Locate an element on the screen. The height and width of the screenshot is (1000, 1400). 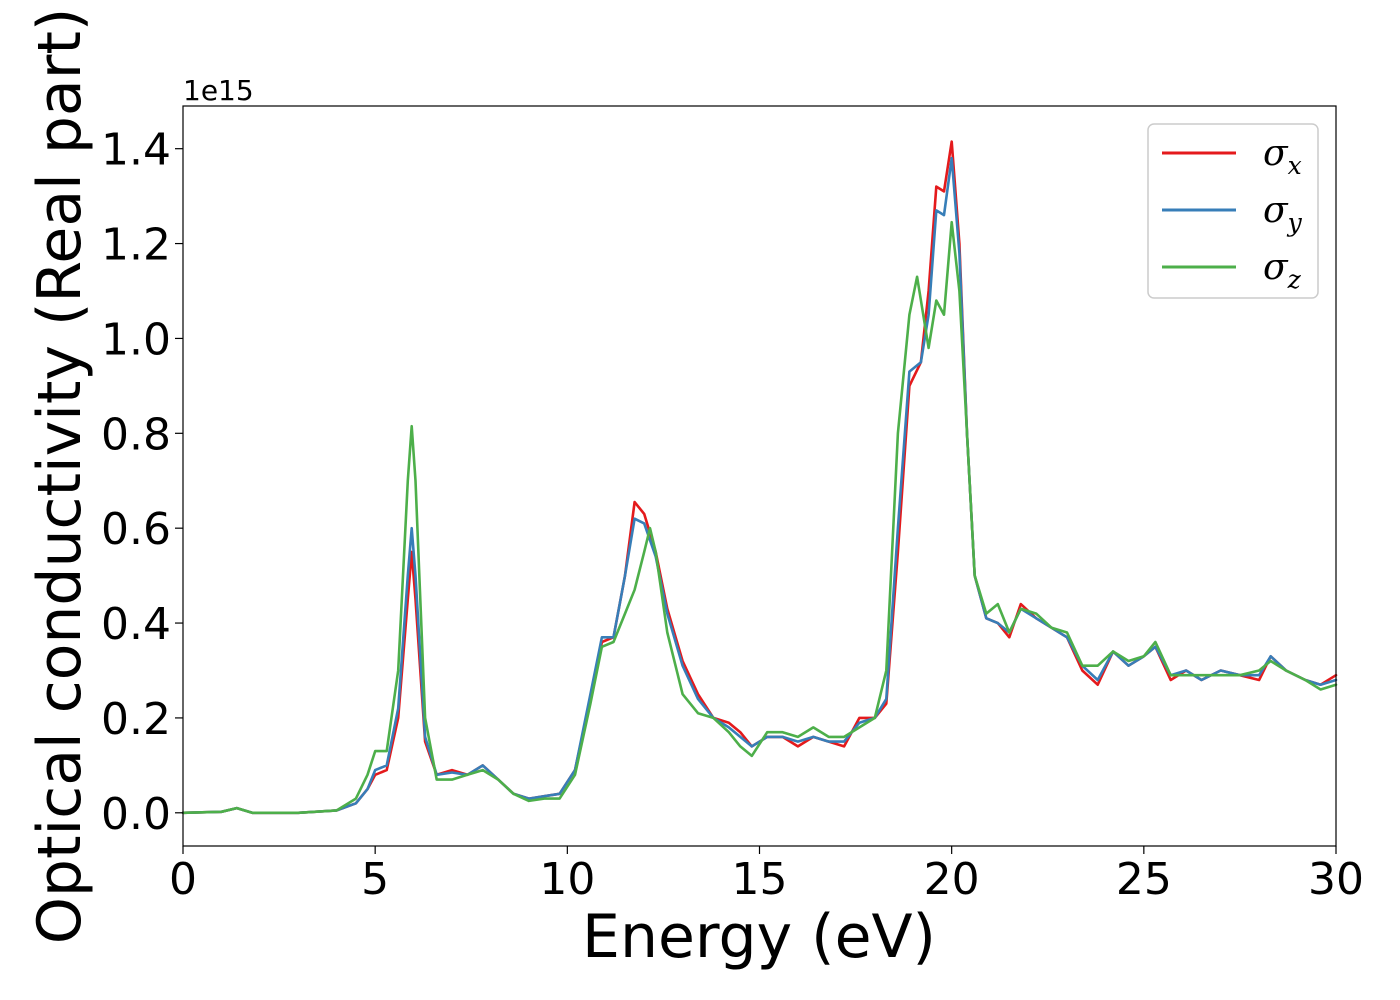
y-tick-label: 1.2 is located at coordinates (136, 245).